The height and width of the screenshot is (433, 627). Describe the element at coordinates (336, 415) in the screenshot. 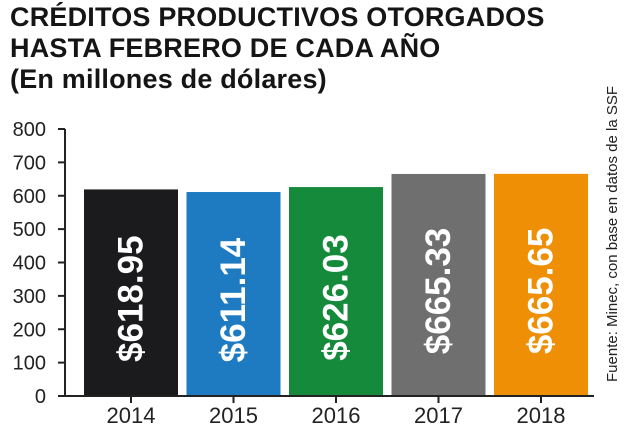

I see `x-category-label: 2016` at that location.